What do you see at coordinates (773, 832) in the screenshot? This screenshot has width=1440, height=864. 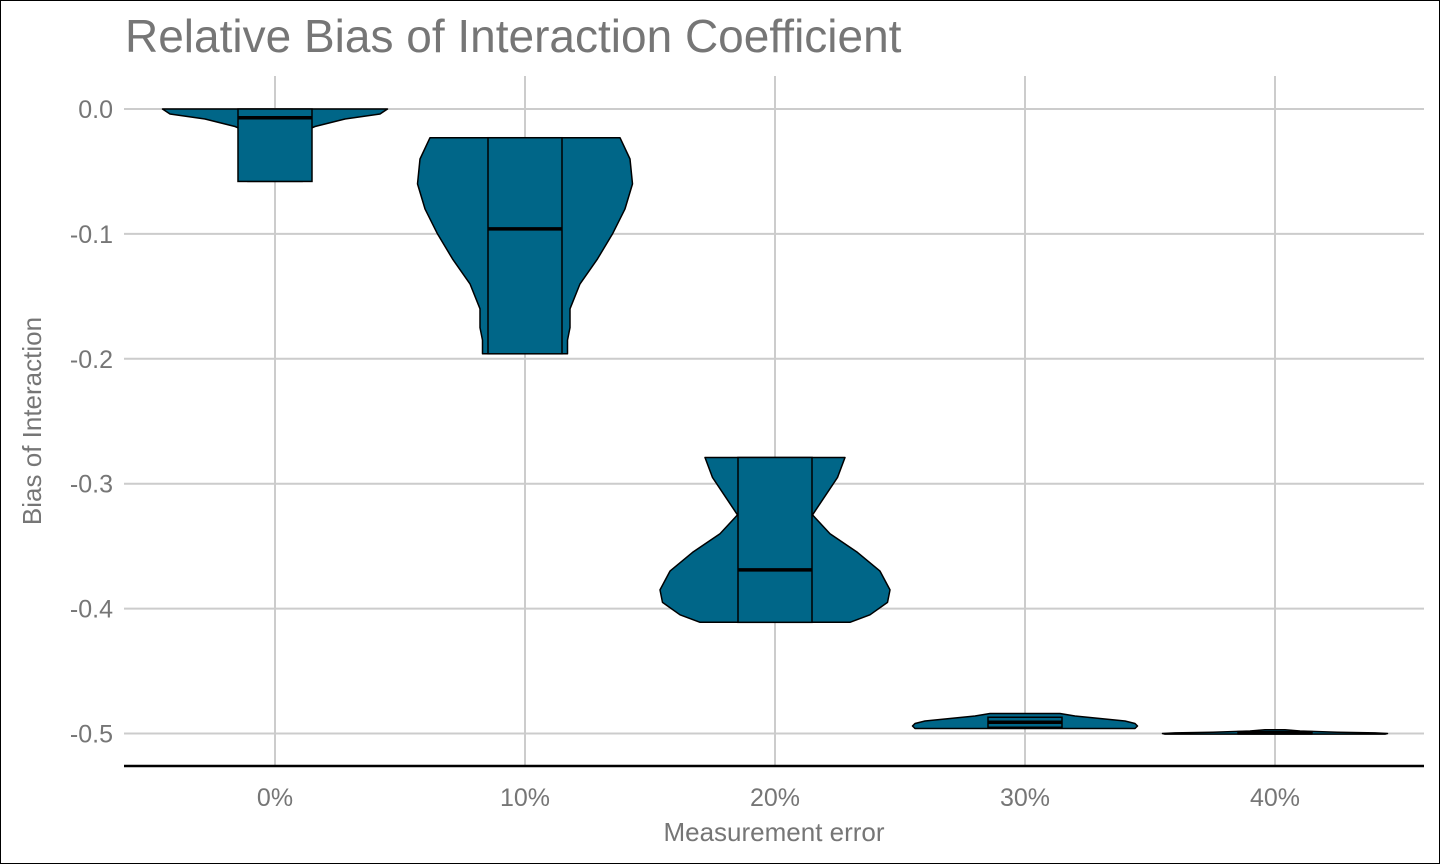 I see `x-axis-title: Measurement error` at bounding box center [773, 832].